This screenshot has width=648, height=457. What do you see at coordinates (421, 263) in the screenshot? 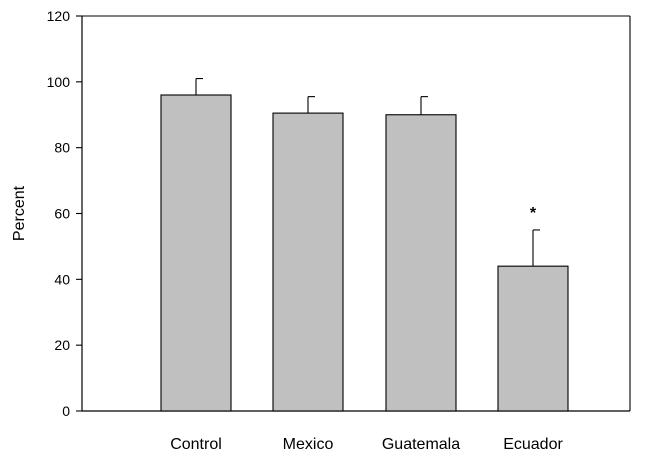
I see `bar-guatemala` at bounding box center [421, 263].